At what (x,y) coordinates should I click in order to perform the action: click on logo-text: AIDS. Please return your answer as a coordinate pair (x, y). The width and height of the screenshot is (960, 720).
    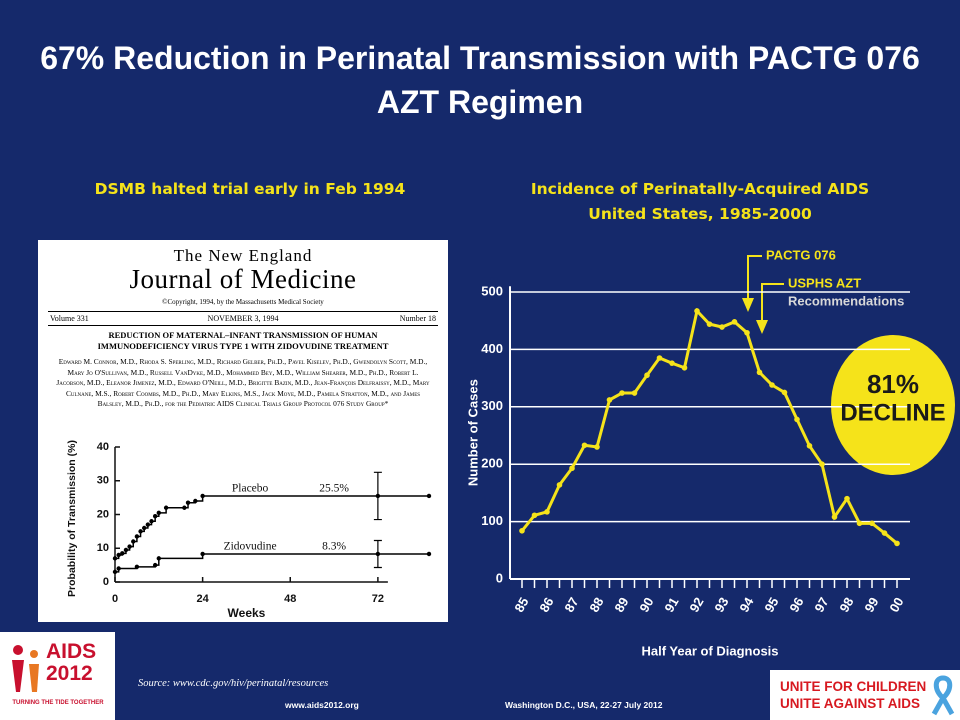
    Looking at the image, I should click on (71, 651).